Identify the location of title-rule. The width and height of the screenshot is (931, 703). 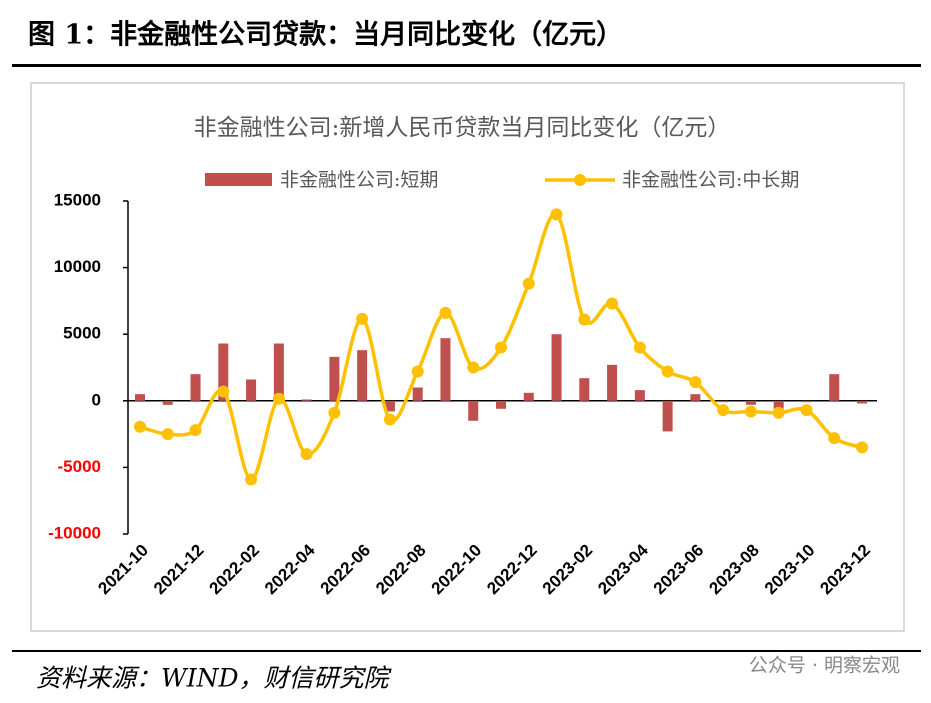
(466, 65).